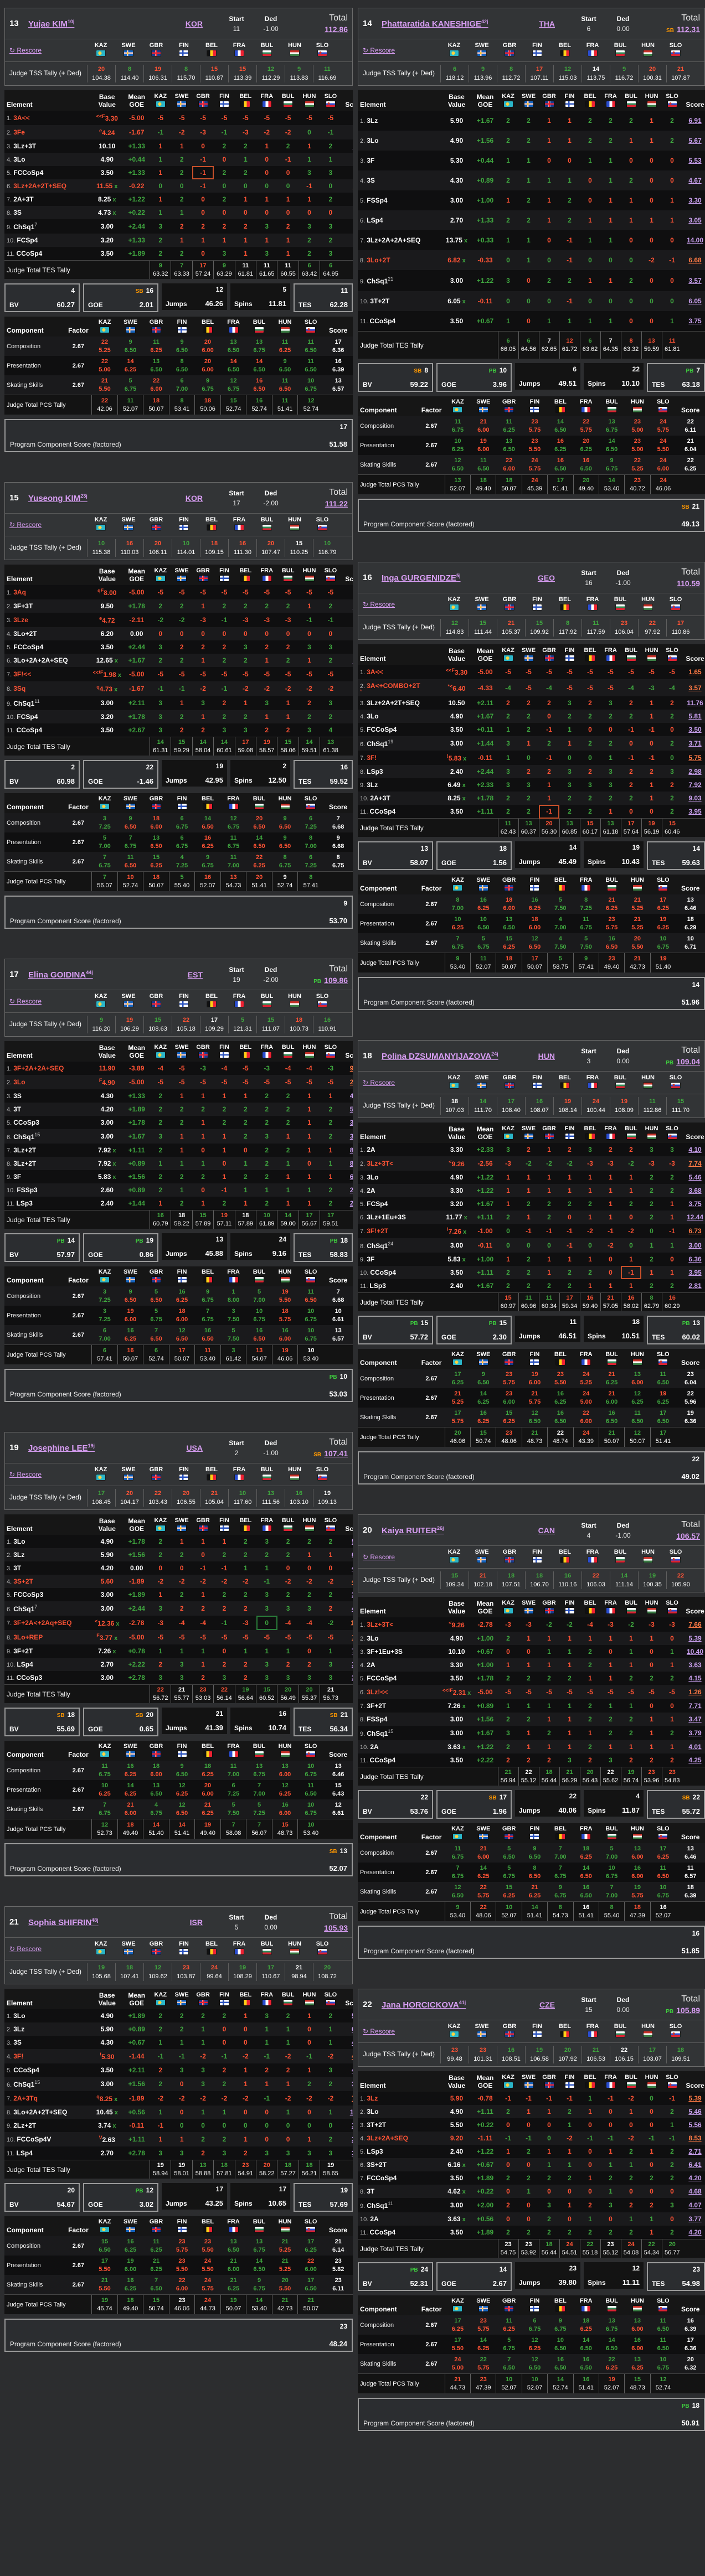  I want to click on element-score-link: 3.79, so click(695, 1733).